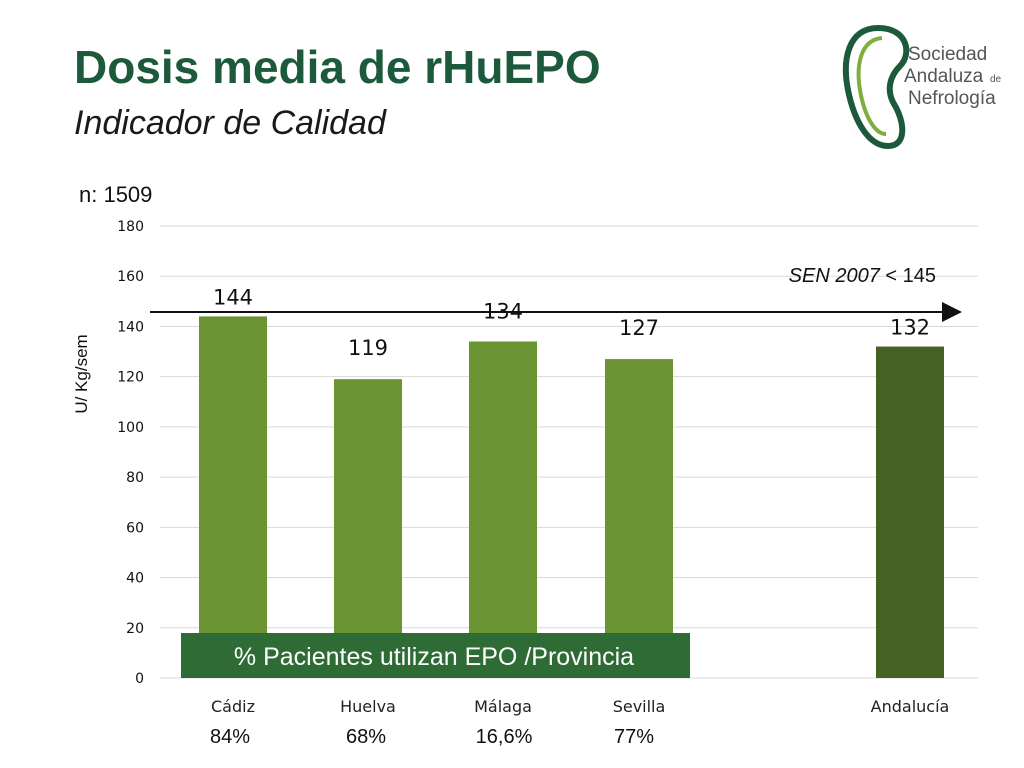 This screenshot has height=768, width=1024. Describe the element at coordinates (233, 497) in the screenshot. I see `bar-cádiz` at that location.